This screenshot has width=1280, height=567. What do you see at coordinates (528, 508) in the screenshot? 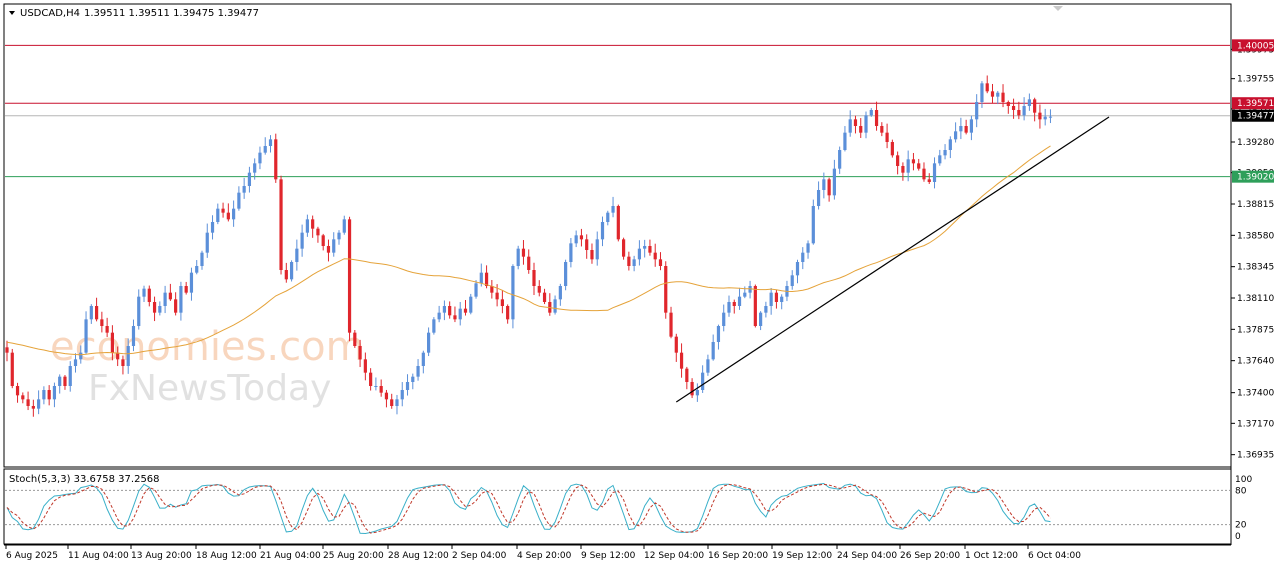
I see `stoch-signal-line` at bounding box center [528, 508].